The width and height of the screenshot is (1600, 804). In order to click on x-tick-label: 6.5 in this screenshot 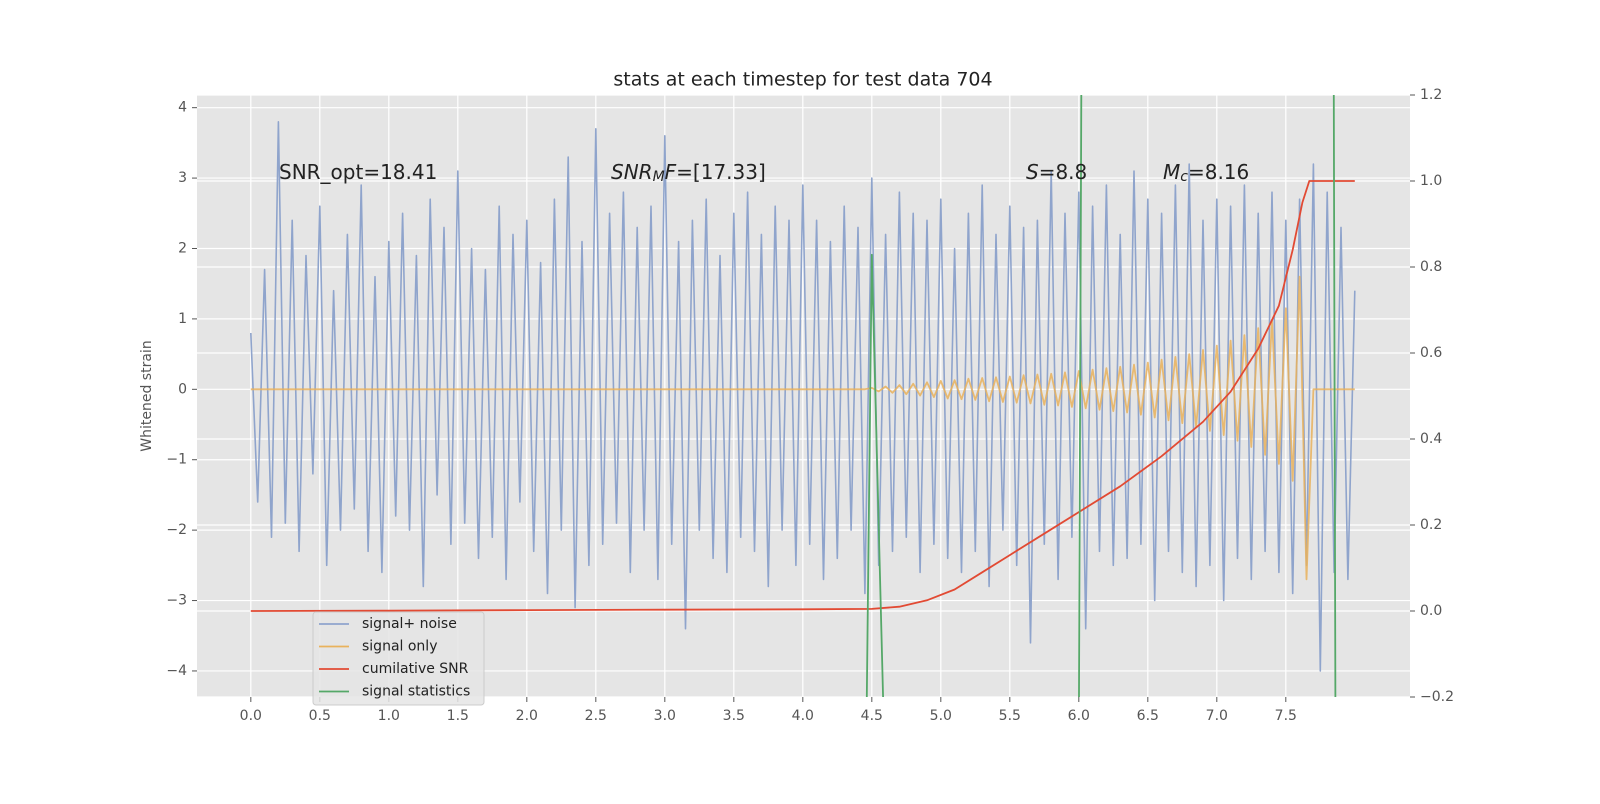, I will do `click(1148, 716)`.